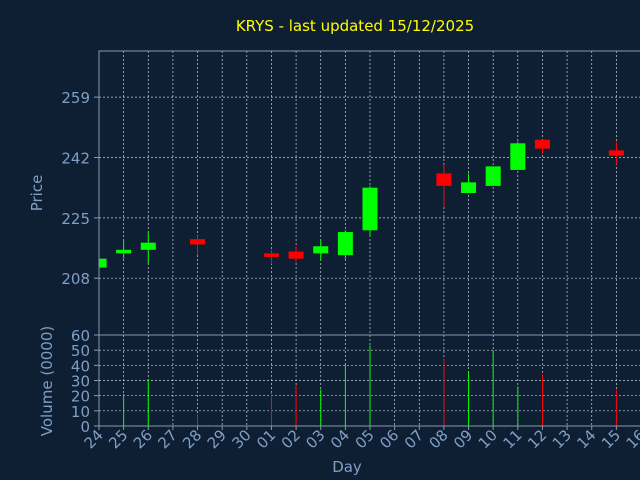 The width and height of the screenshot is (640, 480). I want to click on chart-title: KRYS - last updated 15/12/2025, so click(355, 26).